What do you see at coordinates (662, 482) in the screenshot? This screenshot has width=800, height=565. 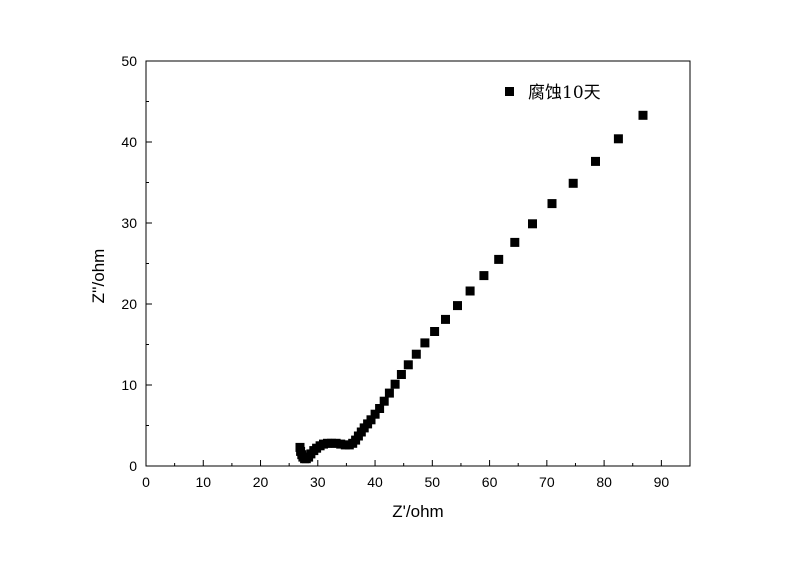 I see `x-tick-label: 90` at bounding box center [662, 482].